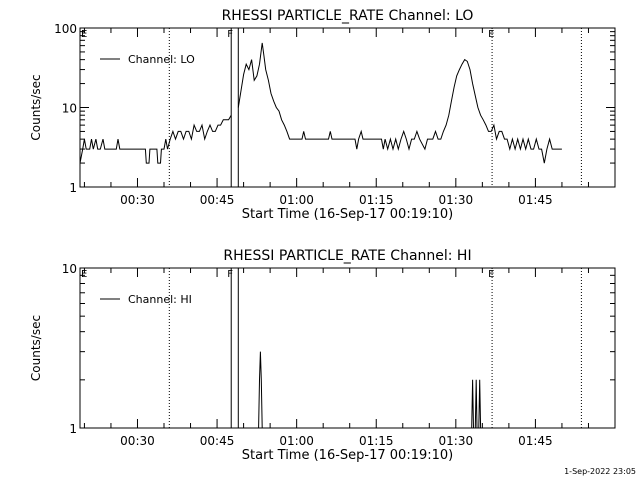 The height and width of the screenshot is (480, 640). Describe the element at coordinates (600, 471) in the screenshot. I see `footer-date: 1-Sep-2022 23:05` at that location.